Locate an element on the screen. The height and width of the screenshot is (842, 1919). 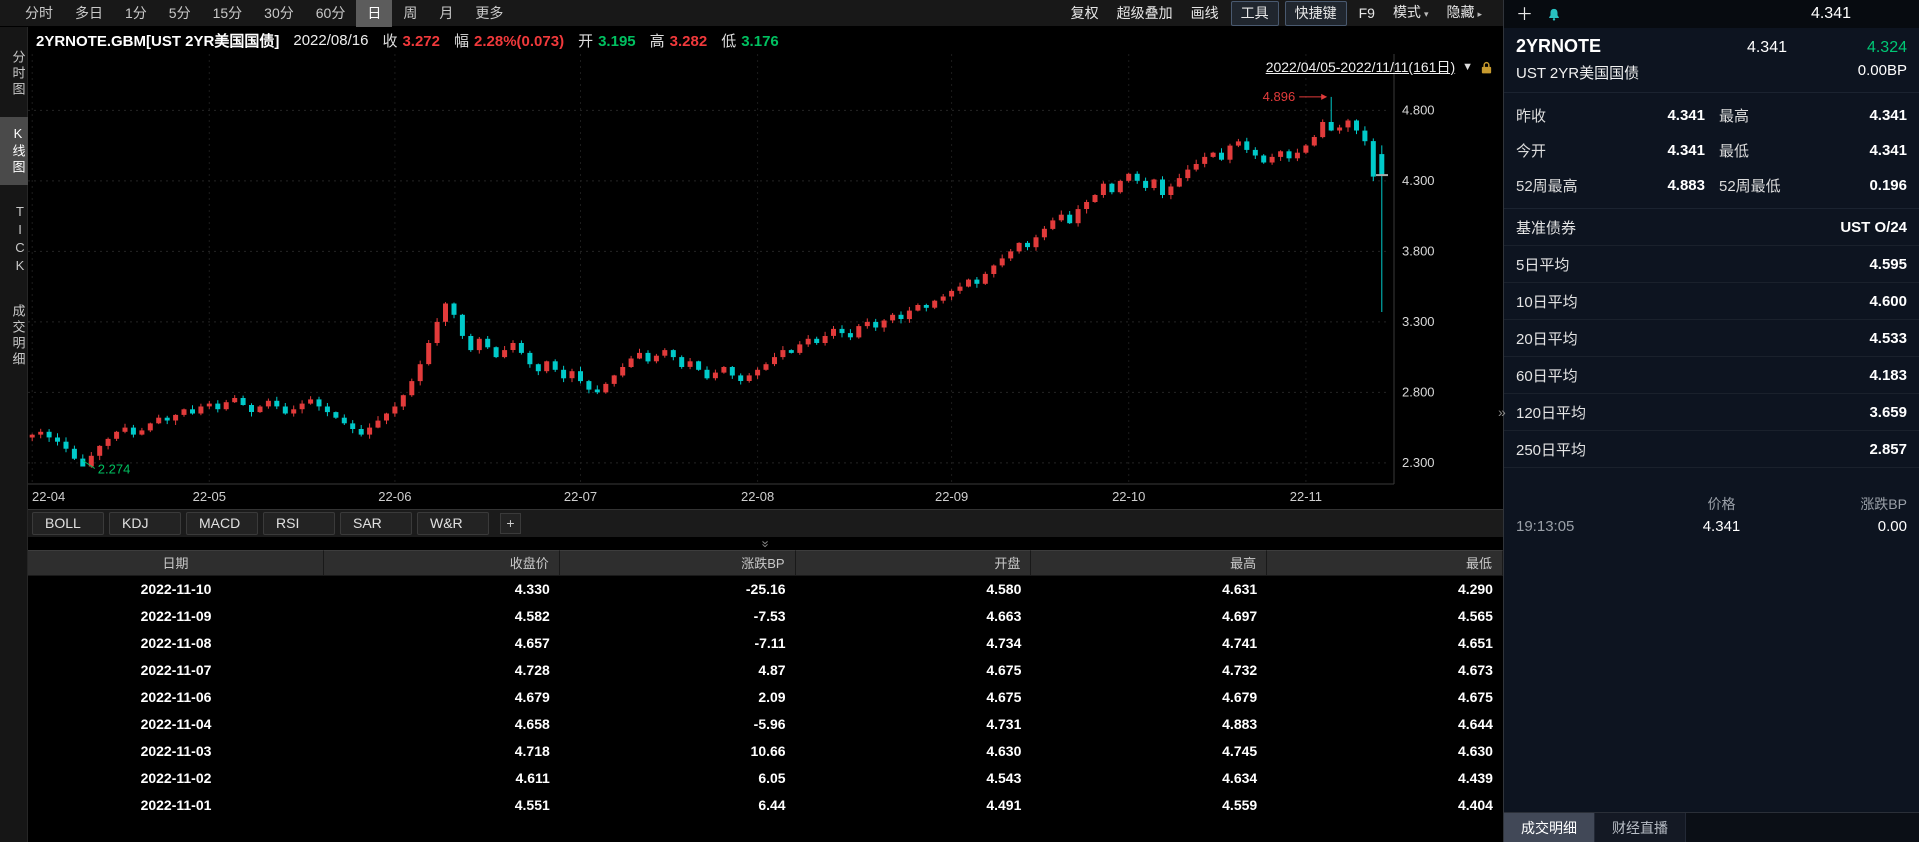
average-label: 120日平均 is located at coordinates (1551, 413).